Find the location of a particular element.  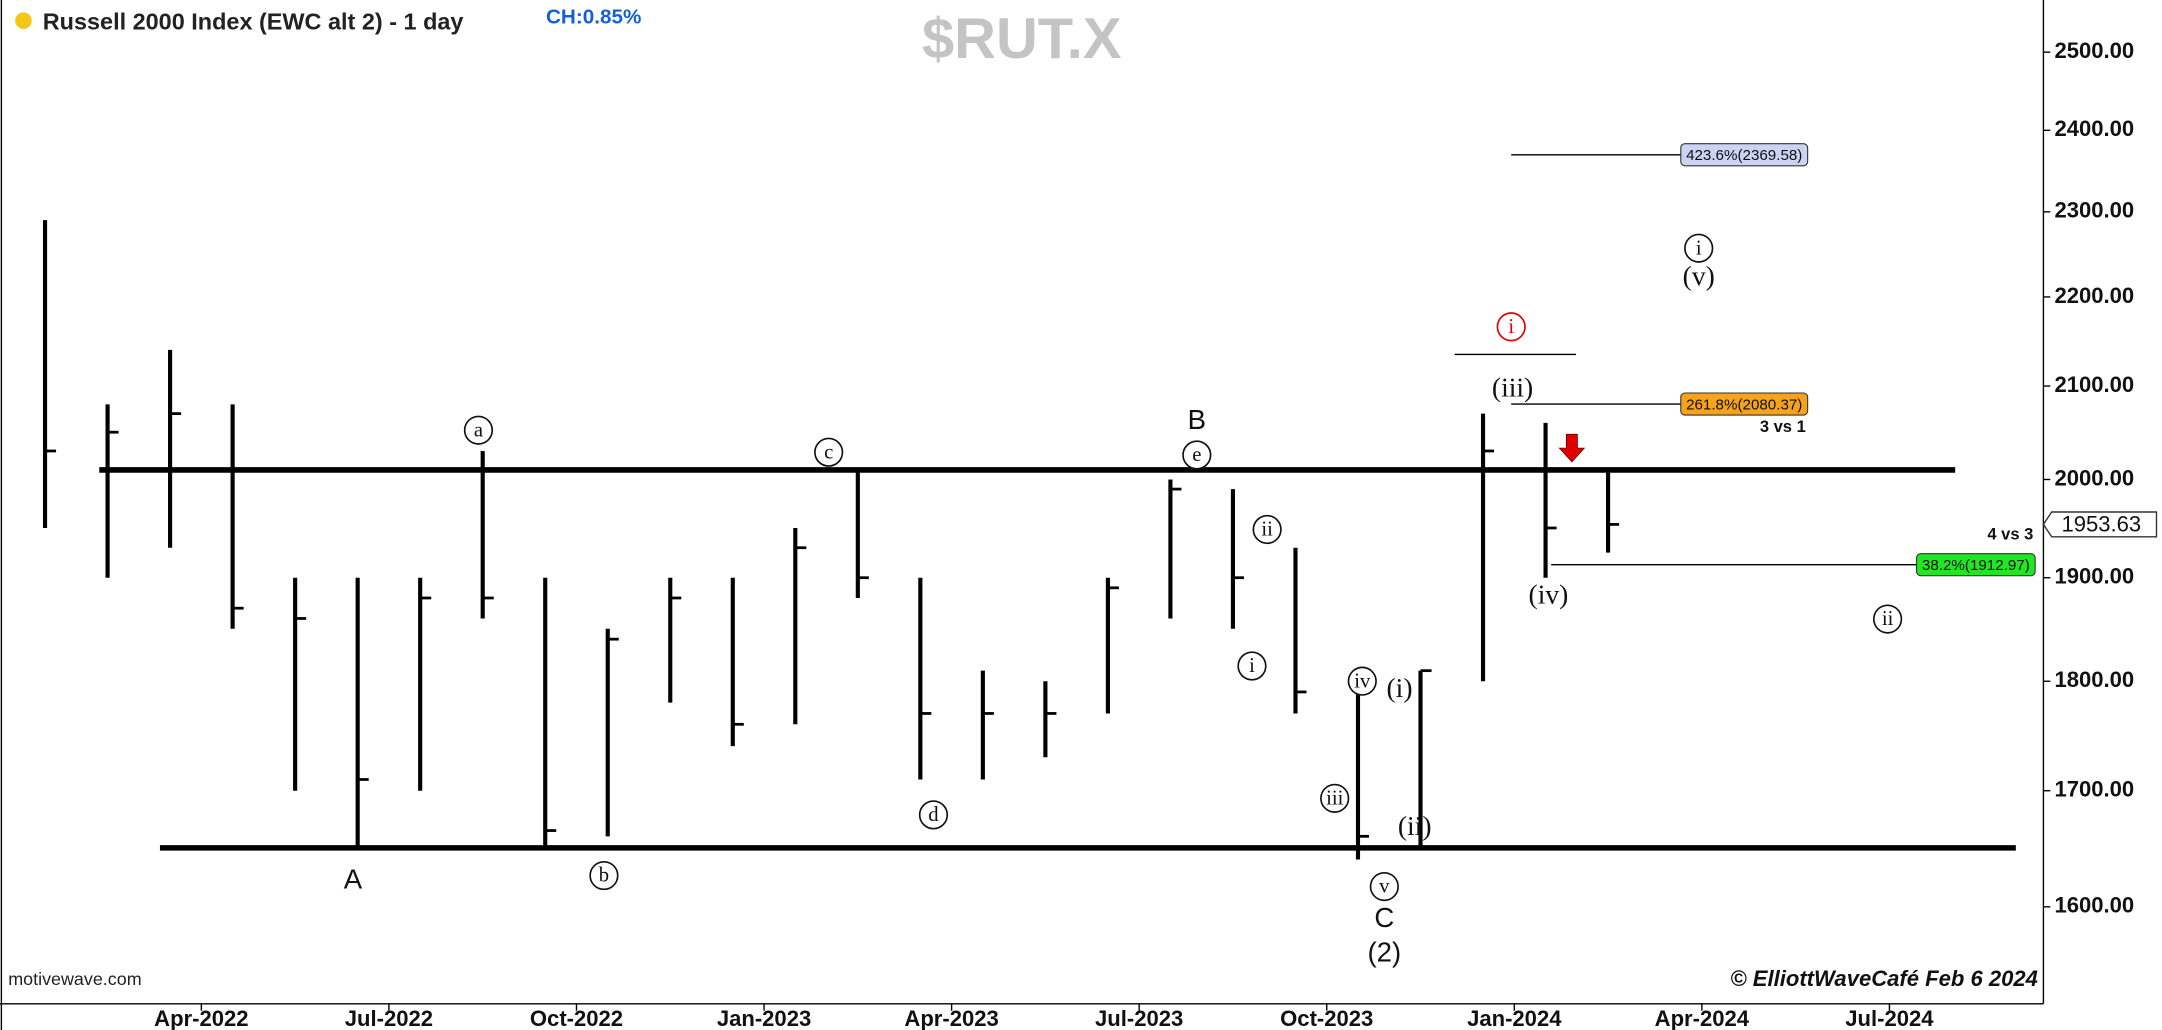

copyright: © ElliottWaveCafé Feb 6 2024 is located at coordinates (1883, 978).